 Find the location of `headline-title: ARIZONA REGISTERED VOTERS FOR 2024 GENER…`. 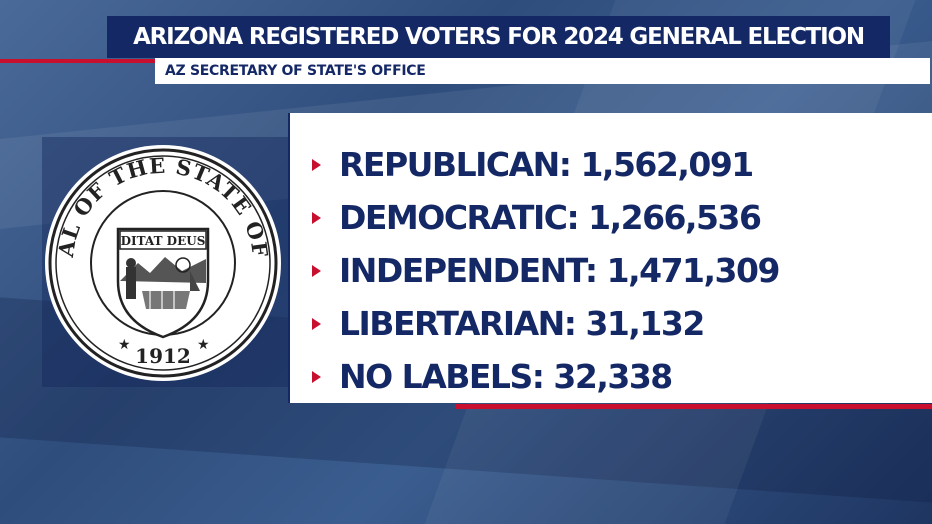

headline-title: ARIZONA REGISTERED VOTERS FOR 2024 GENER… is located at coordinates (498, 37).